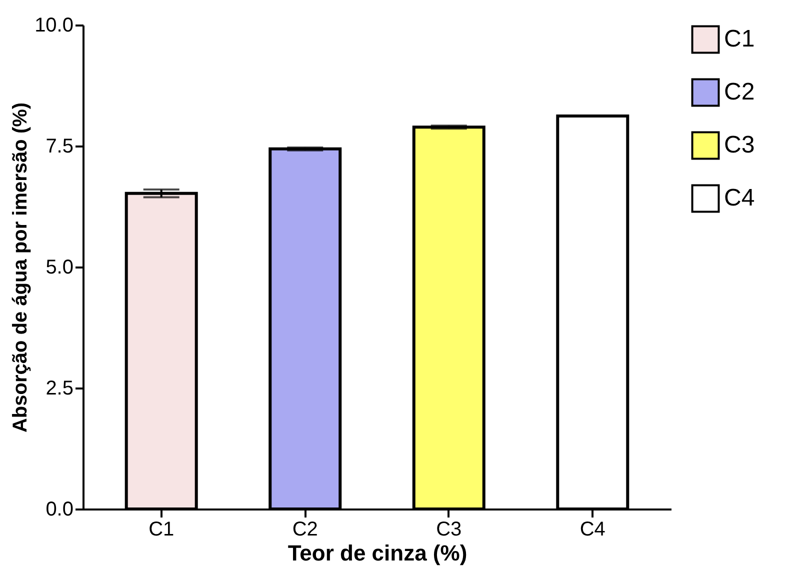 This screenshot has height=574, width=785. Describe the element at coordinates (593, 529) in the screenshot. I see `x-tick-label: C4` at that location.